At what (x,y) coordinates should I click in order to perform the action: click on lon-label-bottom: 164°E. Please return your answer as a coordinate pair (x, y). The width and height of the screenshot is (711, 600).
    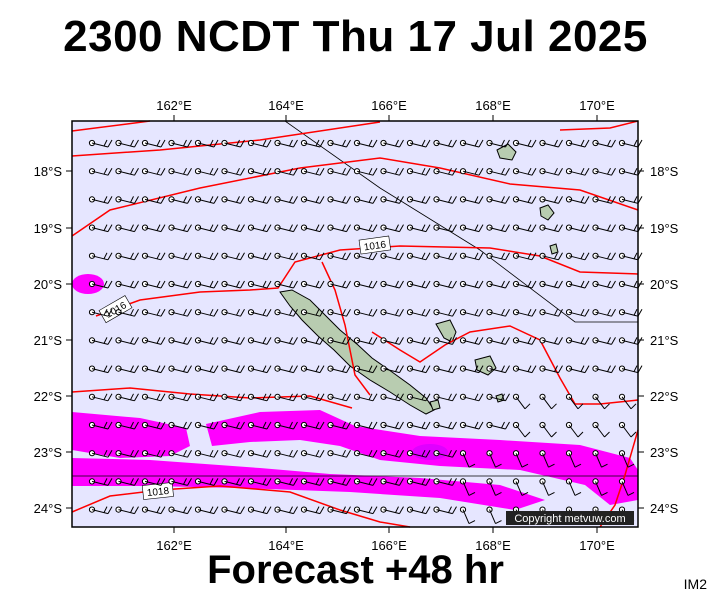
    Looking at the image, I should click on (286, 545).